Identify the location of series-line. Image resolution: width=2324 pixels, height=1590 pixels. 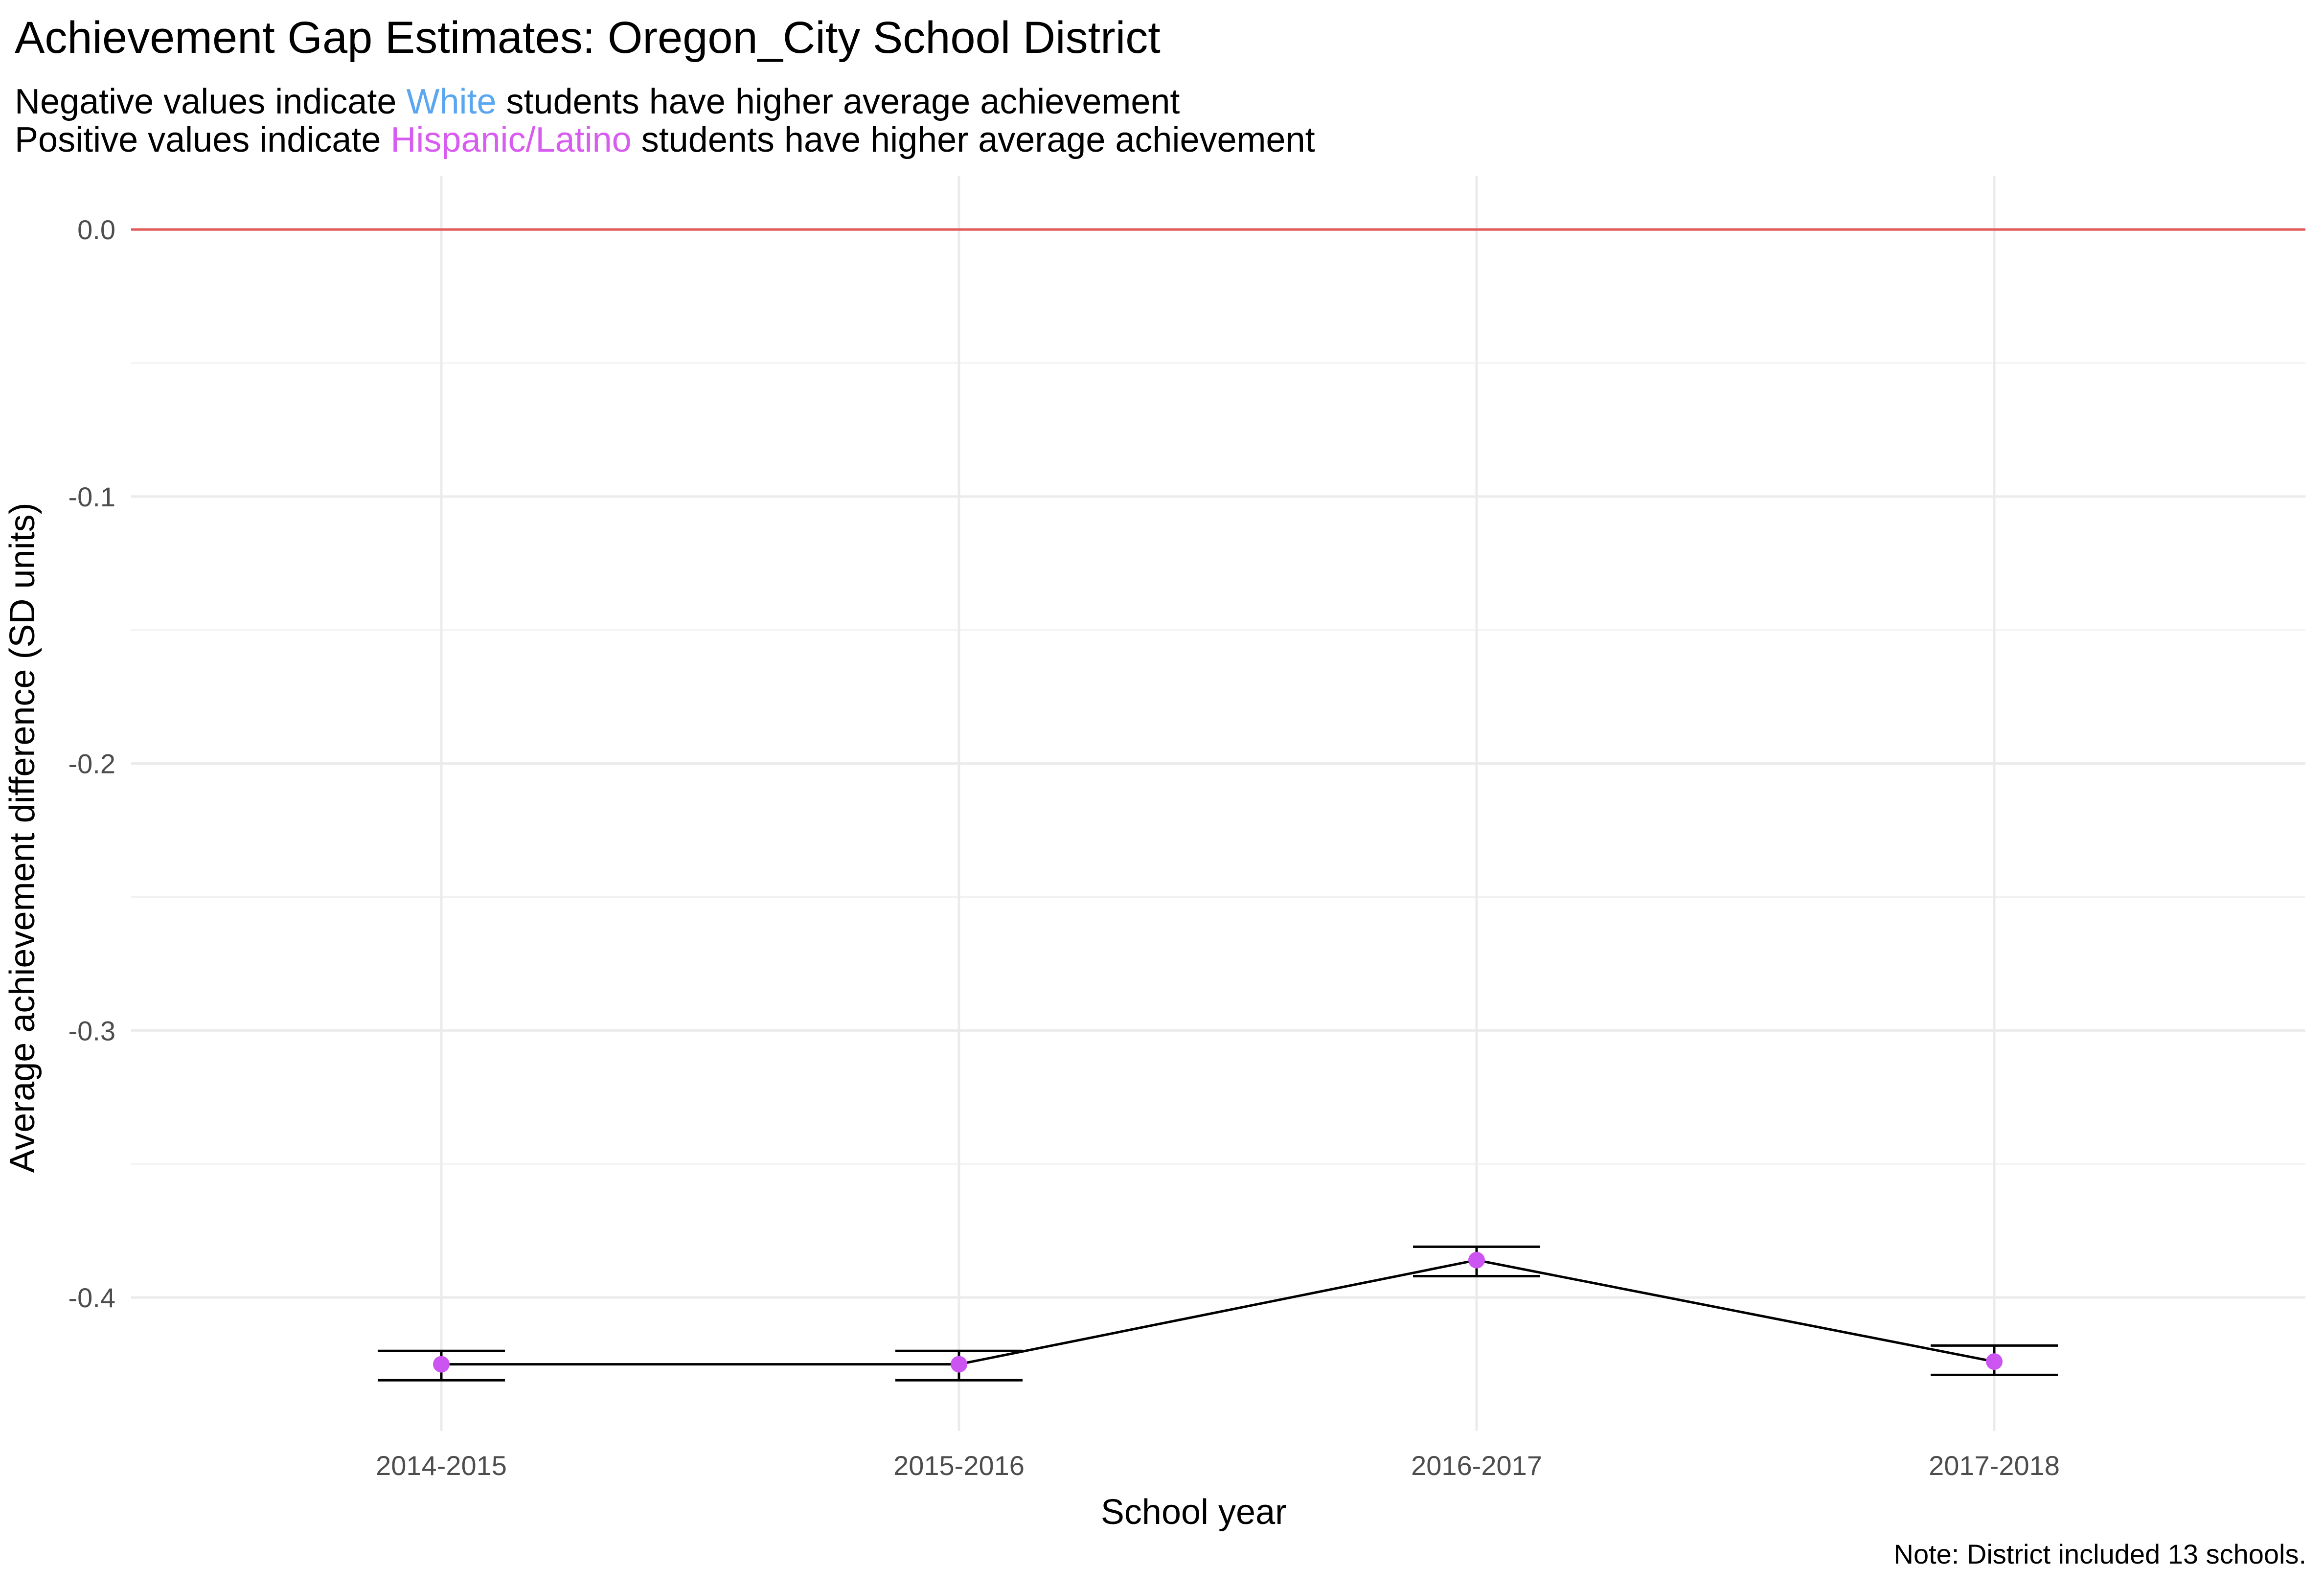
(1218, 1313).